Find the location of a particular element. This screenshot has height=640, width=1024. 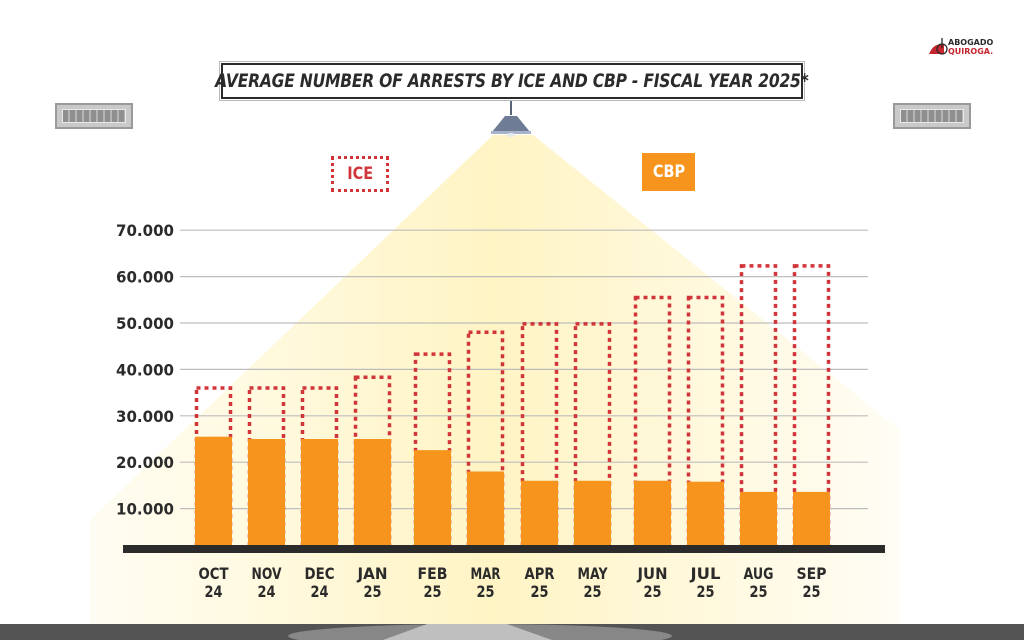

x-tick-label-month: JUN is located at coordinates (652, 573).